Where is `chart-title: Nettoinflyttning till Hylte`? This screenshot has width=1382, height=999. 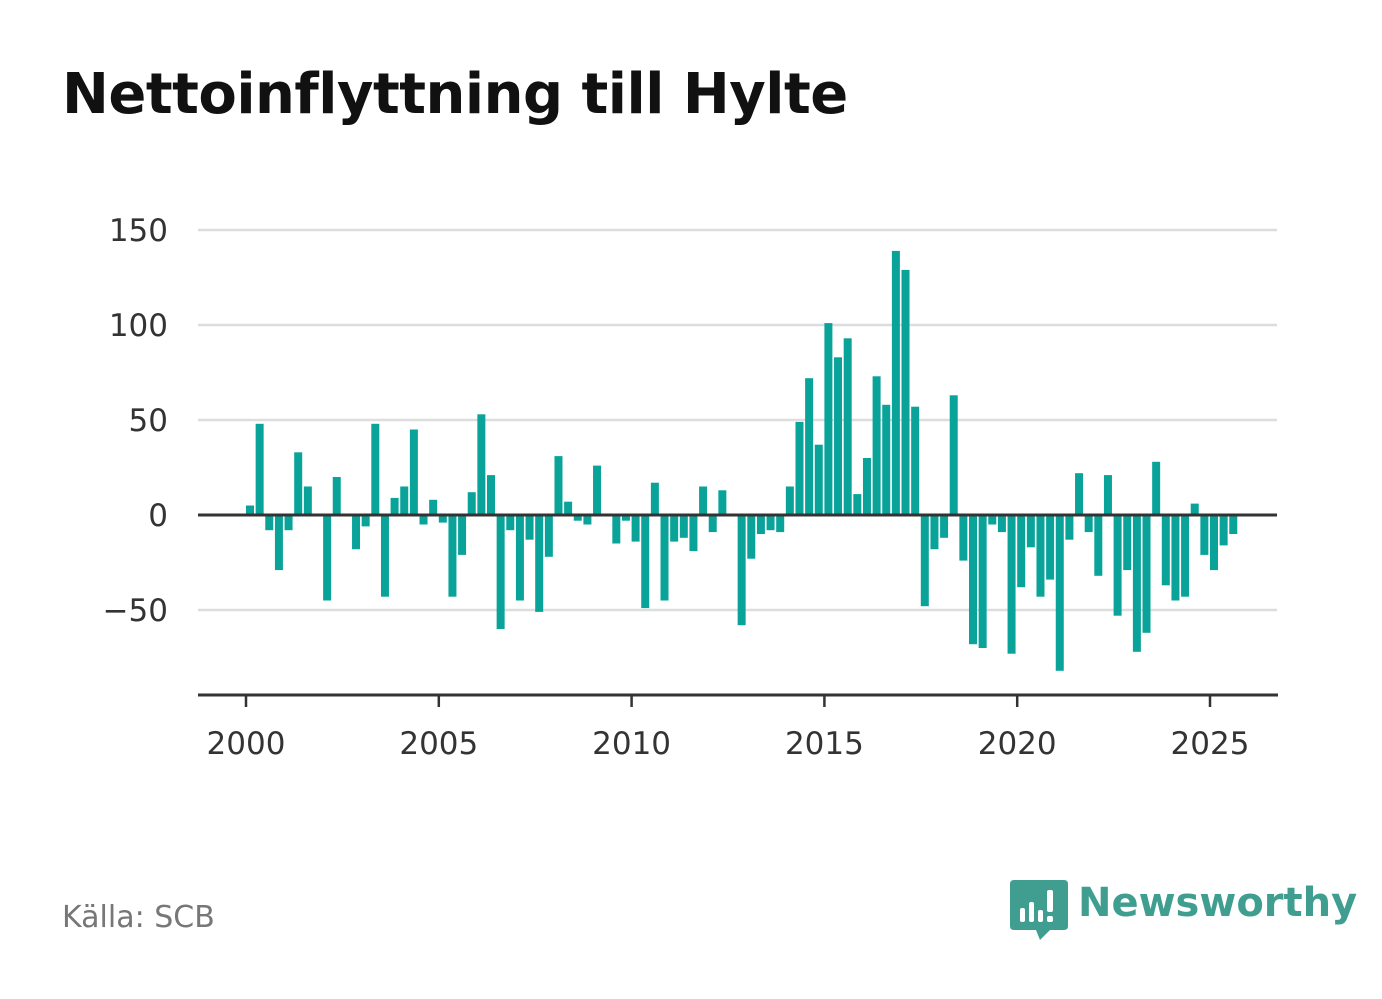
chart-title: Nettoinflyttning till Hylte is located at coordinates (455, 94).